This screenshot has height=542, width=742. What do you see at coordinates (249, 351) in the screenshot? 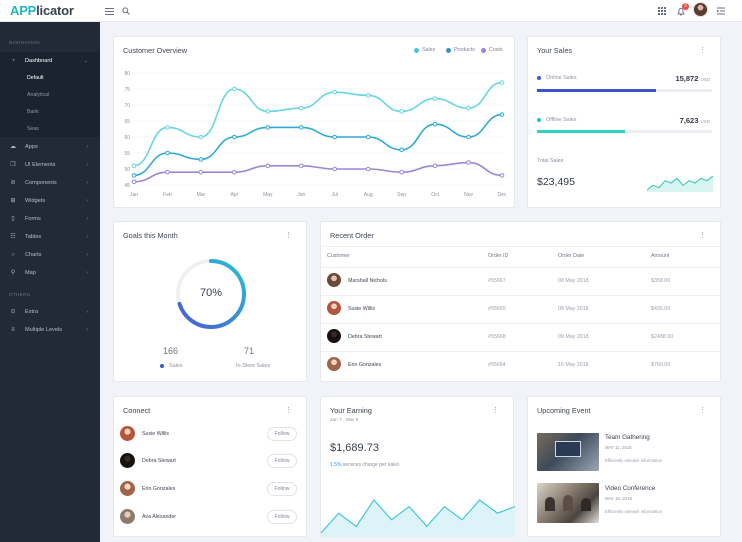
I see `instore-count: 71` at bounding box center [249, 351].